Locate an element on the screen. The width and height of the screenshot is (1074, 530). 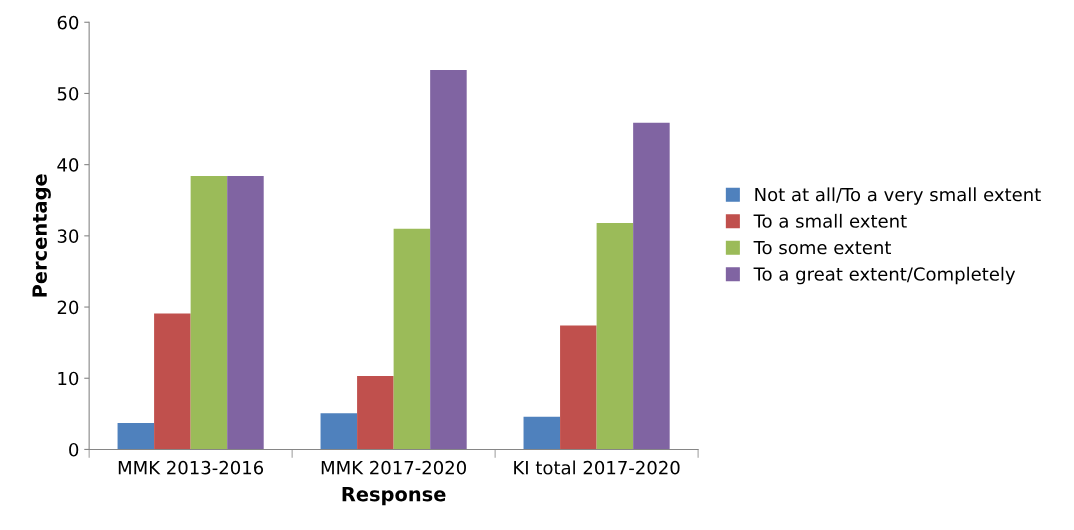
x-tick-label: MMK 2013-2016 is located at coordinates (191, 467).